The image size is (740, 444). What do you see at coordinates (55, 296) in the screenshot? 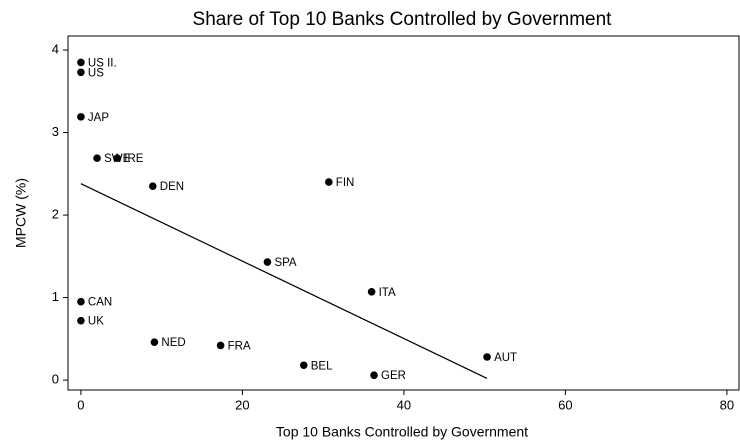
I see `y-tick-label: 1` at bounding box center [55, 296].